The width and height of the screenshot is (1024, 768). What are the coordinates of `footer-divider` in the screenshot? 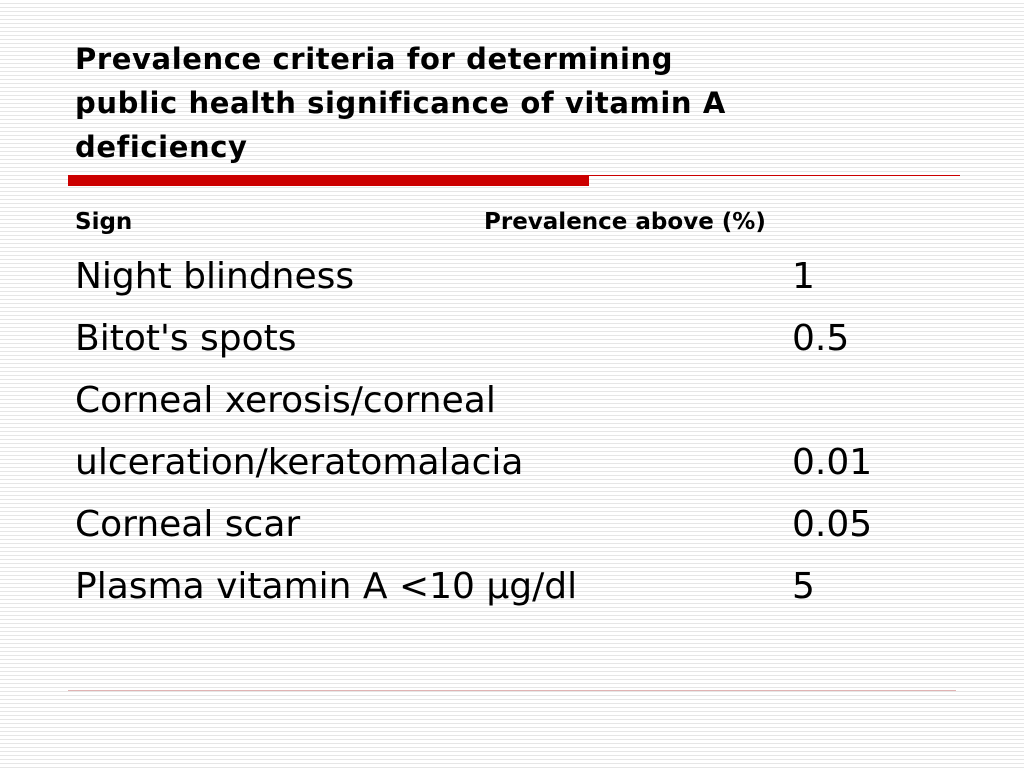 It's located at (512, 690).